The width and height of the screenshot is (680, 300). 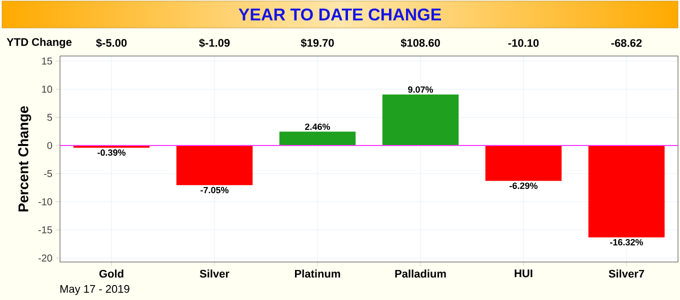 What do you see at coordinates (214, 190) in the screenshot?
I see `data-label: -7.05%` at bounding box center [214, 190].